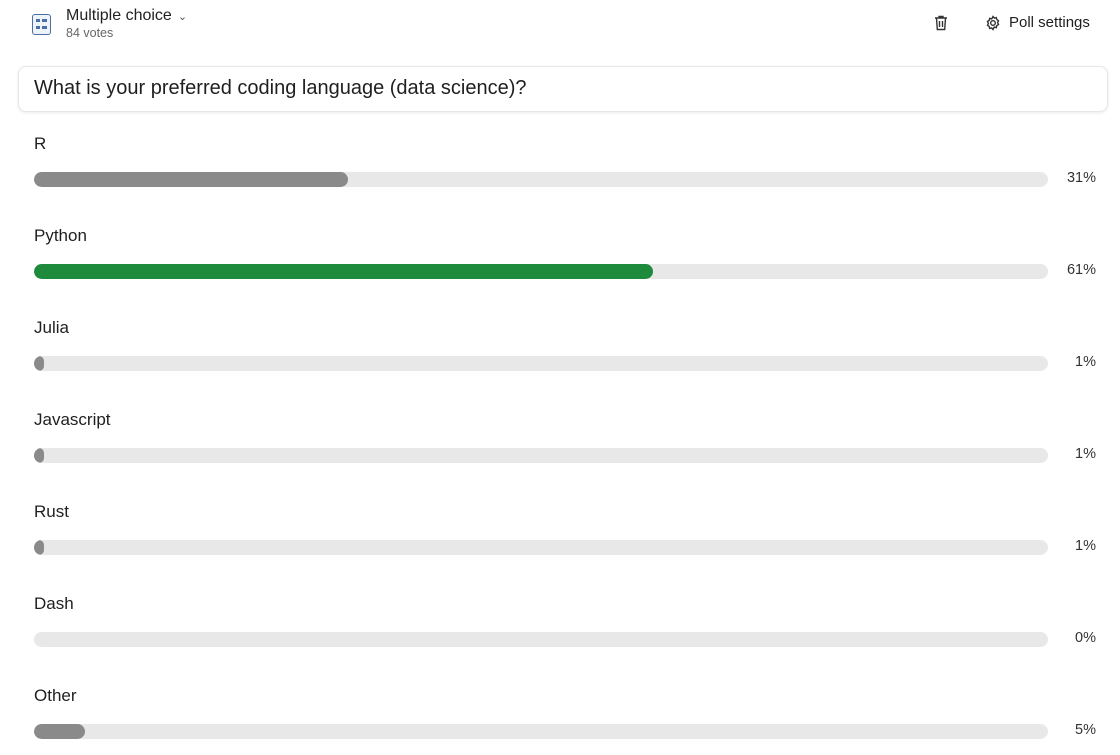  Describe the element at coordinates (54, 603) in the screenshot. I see `option-label: Dash` at that location.